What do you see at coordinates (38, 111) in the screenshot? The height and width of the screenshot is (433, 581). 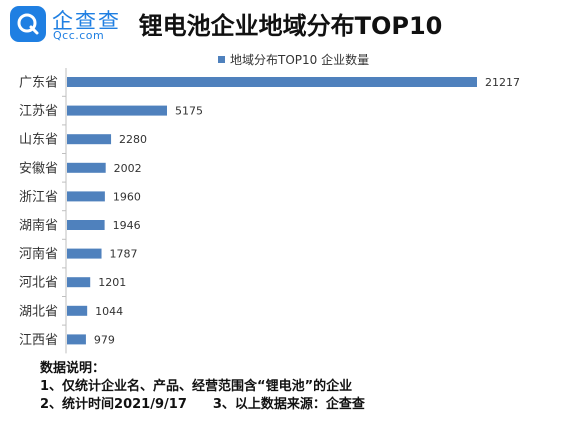 I see `category-label: 江苏省` at bounding box center [38, 111].